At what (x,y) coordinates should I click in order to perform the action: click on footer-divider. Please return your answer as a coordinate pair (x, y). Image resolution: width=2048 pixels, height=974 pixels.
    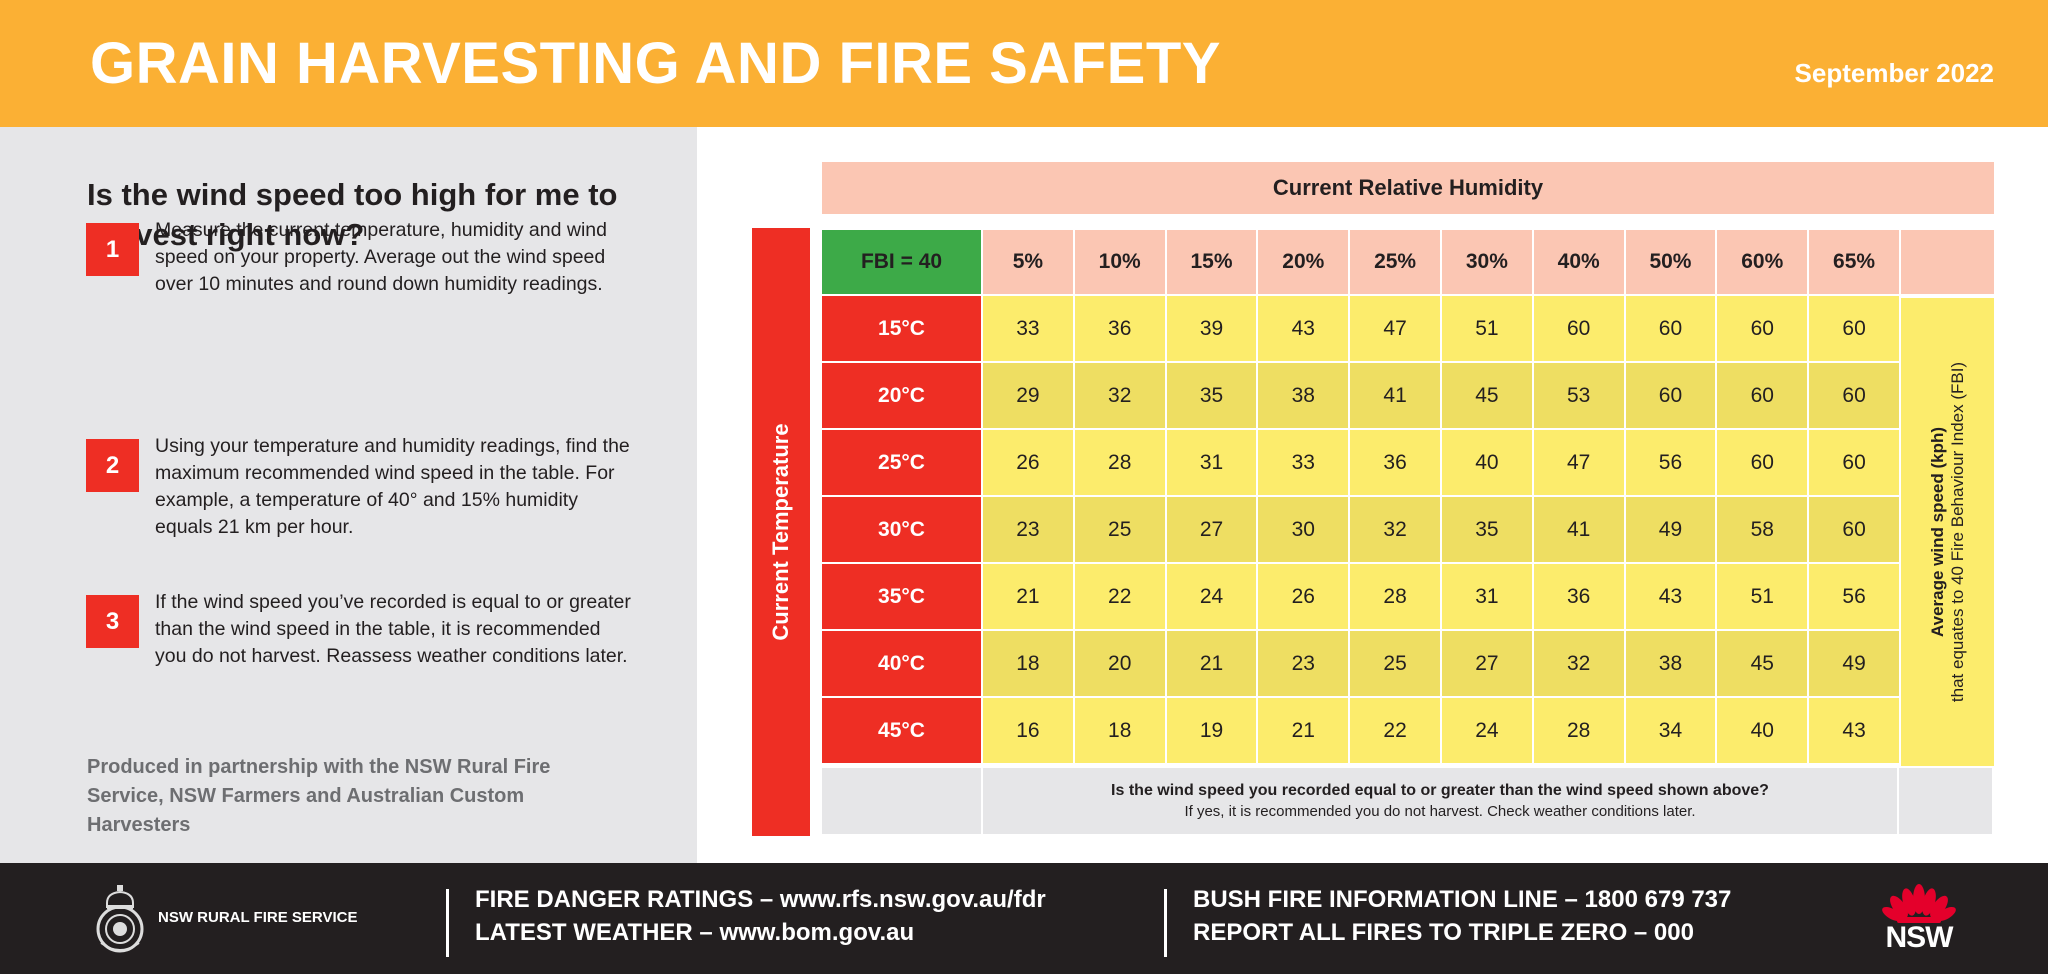
    Looking at the image, I should click on (447, 923).